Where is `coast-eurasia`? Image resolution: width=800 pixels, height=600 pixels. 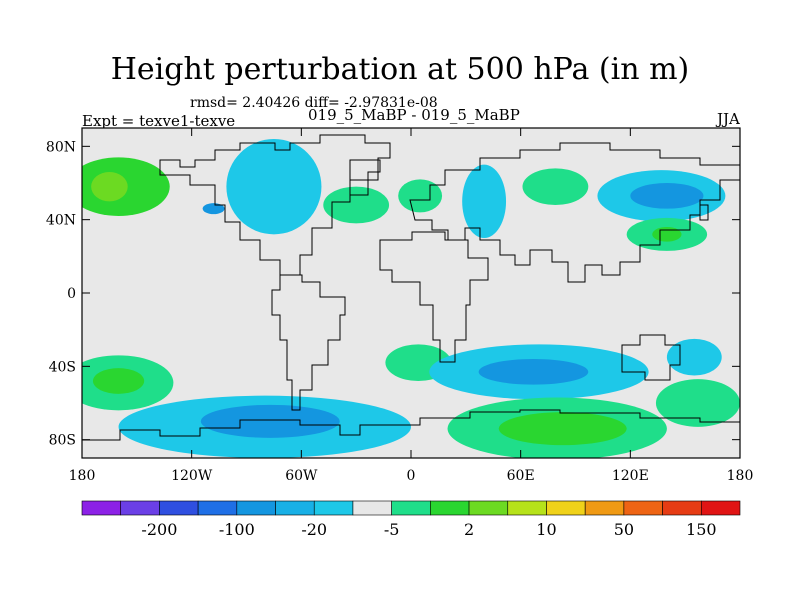
coast-eurasia is located at coordinates (574, 212).